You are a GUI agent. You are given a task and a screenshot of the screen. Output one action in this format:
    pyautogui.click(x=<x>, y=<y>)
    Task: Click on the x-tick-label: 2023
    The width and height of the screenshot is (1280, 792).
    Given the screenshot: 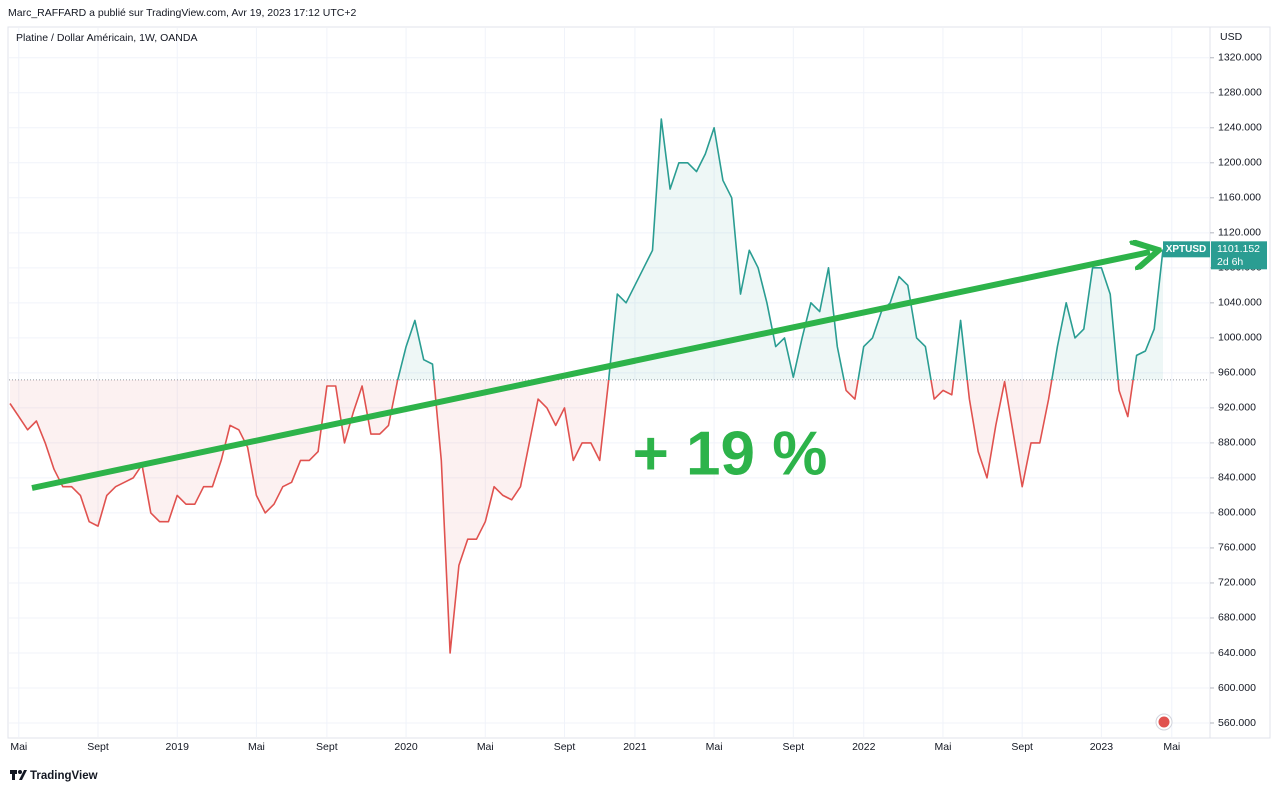 What is the action you would take?
    pyautogui.click(x=1102, y=747)
    